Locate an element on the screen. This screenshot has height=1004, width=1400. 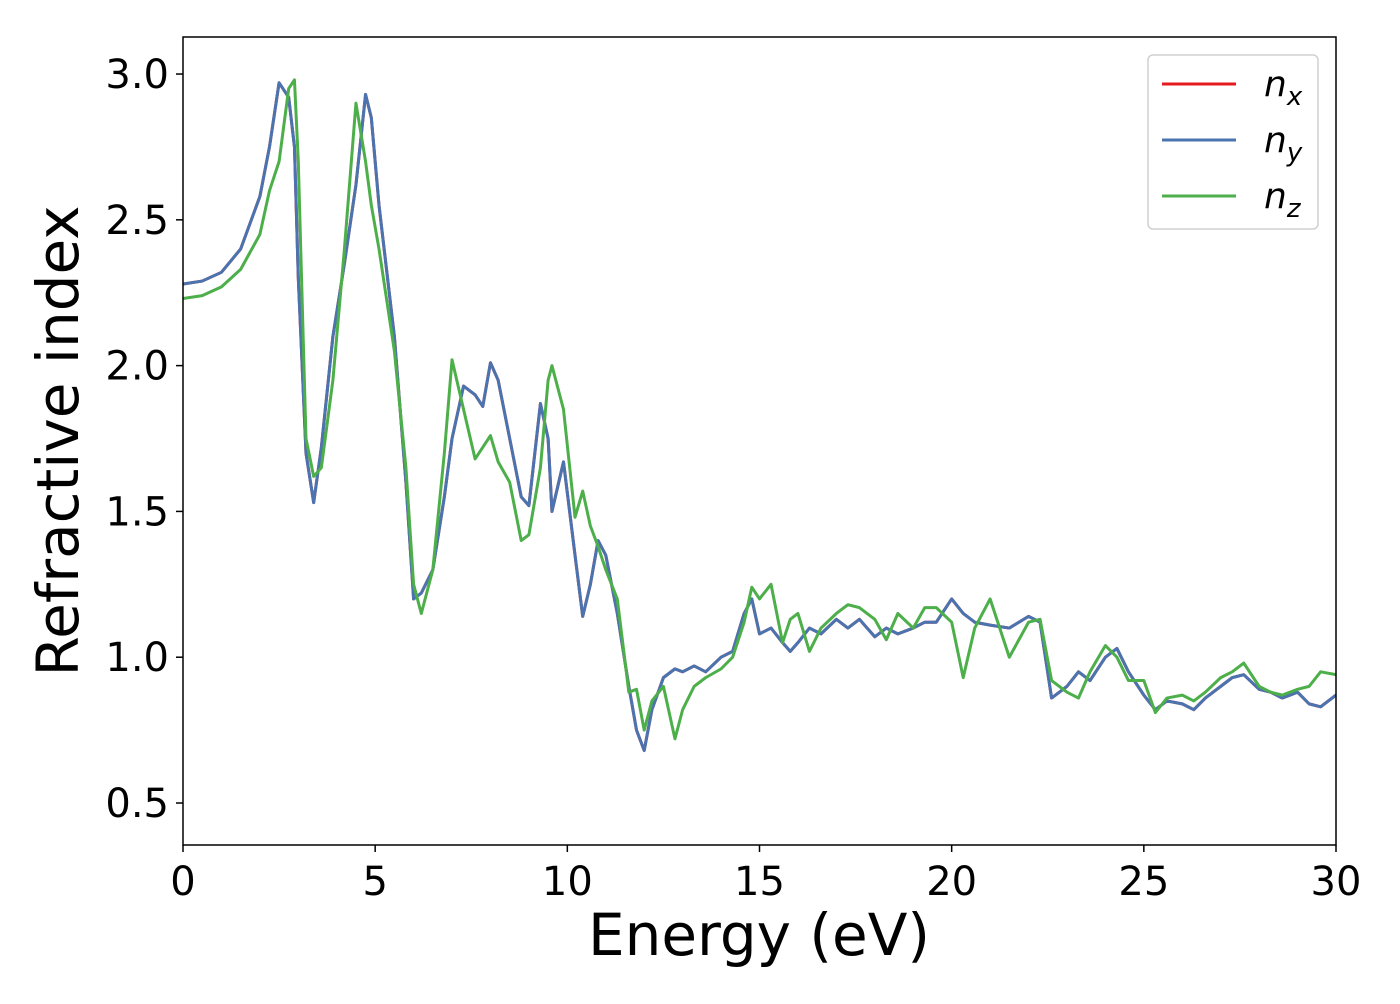
x-tick-label: 5 is located at coordinates (374, 882).